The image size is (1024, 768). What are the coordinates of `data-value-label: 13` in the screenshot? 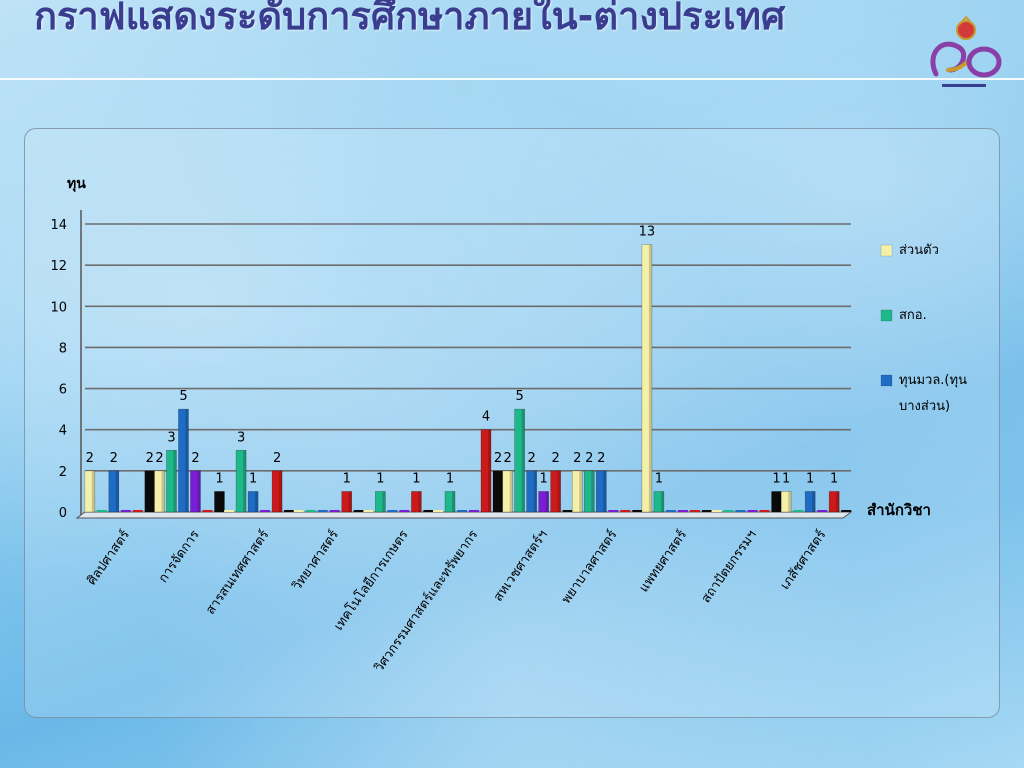 It's located at (647, 232).